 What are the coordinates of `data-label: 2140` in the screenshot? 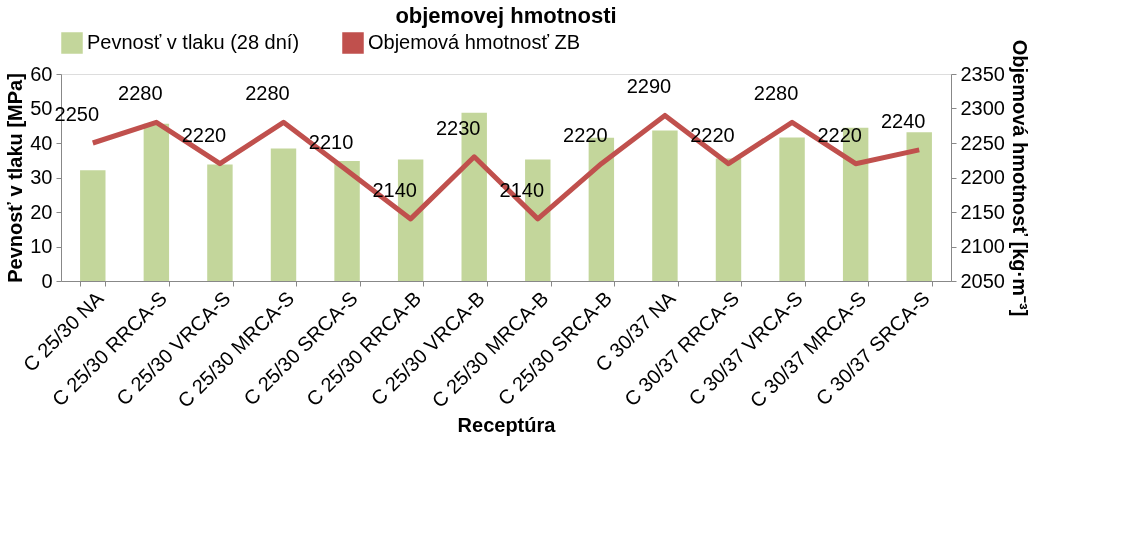 It's located at (394, 189).